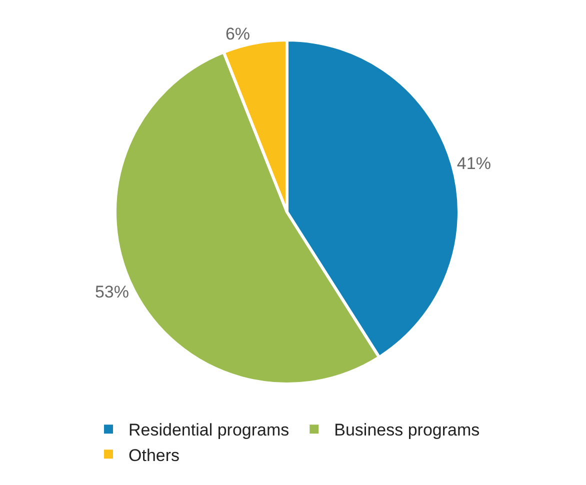  I want to click on data-label: 53%, so click(111, 292).